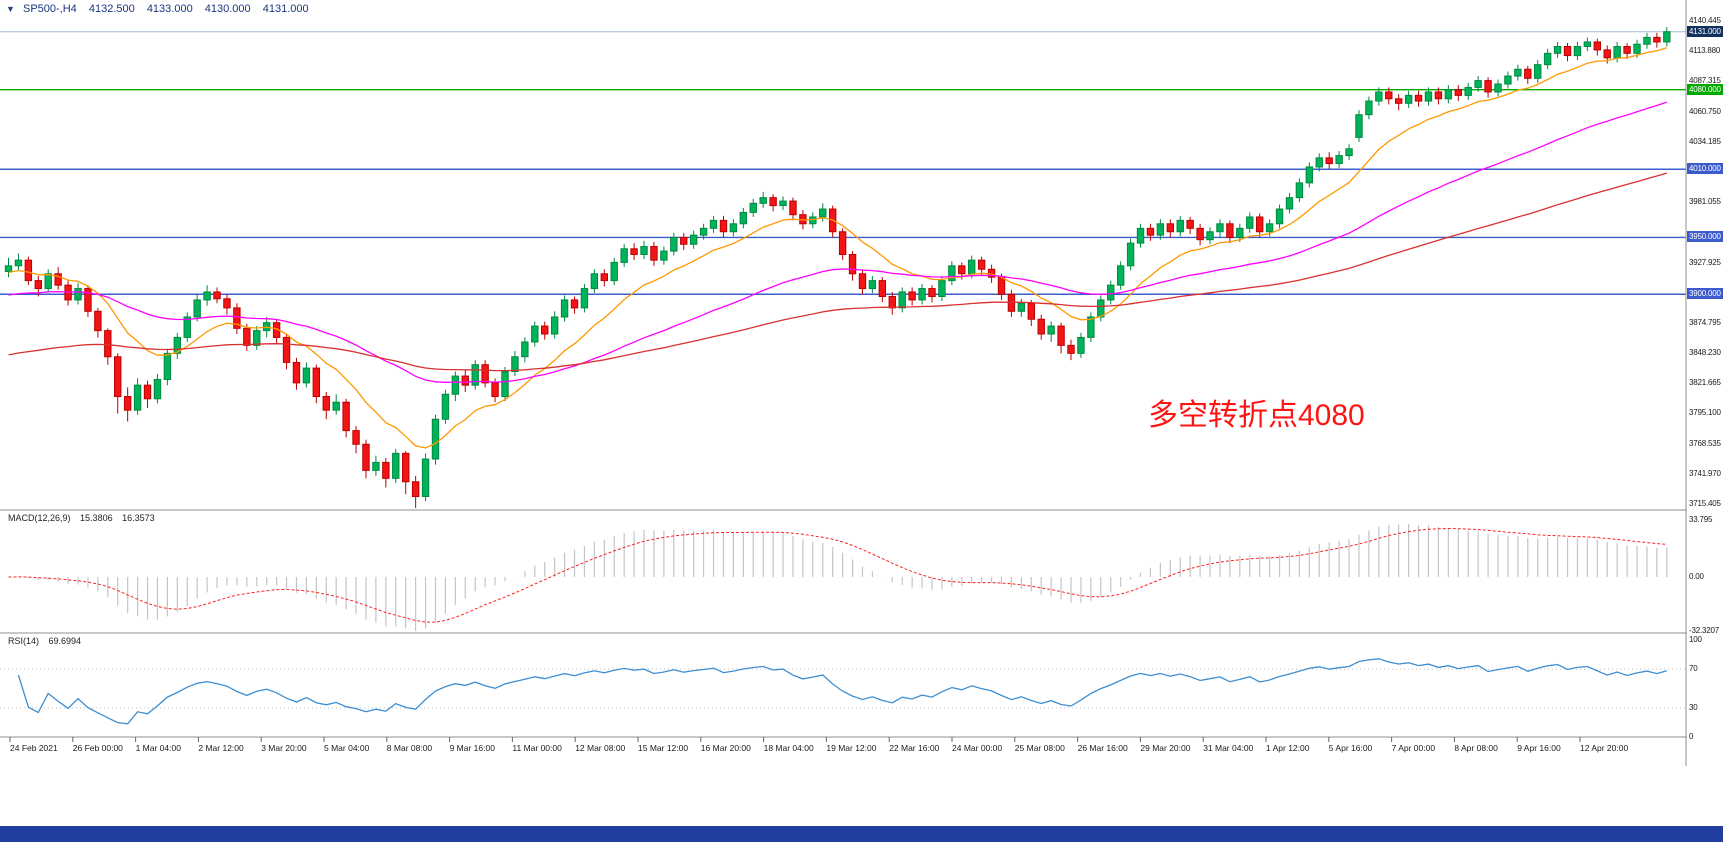  I want to click on time-label: 22 Mar 16:00, so click(914, 748).